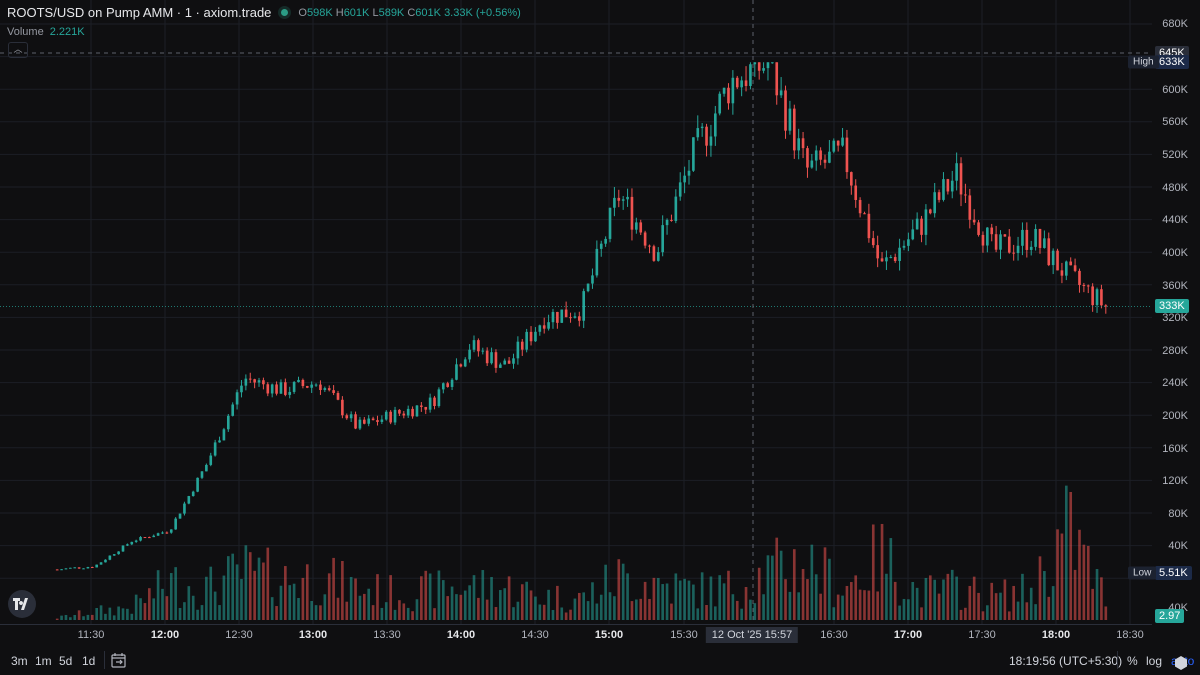 This screenshot has height=675, width=1200. Describe the element at coordinates (19, 661) in the screenshot. I see `timeframe-3m-button: 3m` at that location.